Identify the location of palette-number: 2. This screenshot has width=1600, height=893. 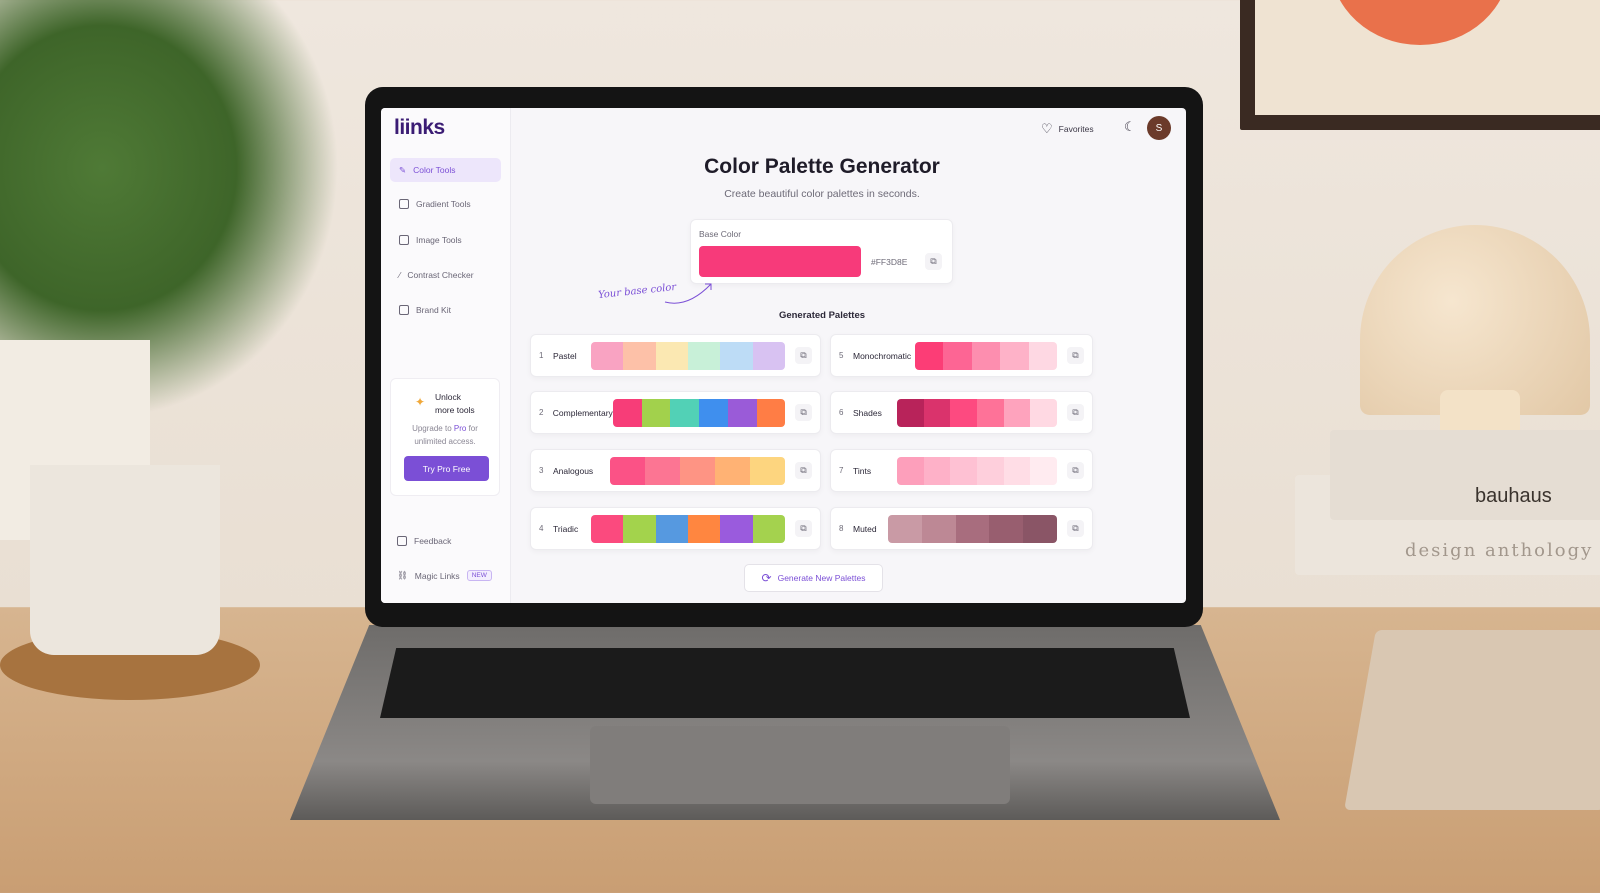
(541, 412).